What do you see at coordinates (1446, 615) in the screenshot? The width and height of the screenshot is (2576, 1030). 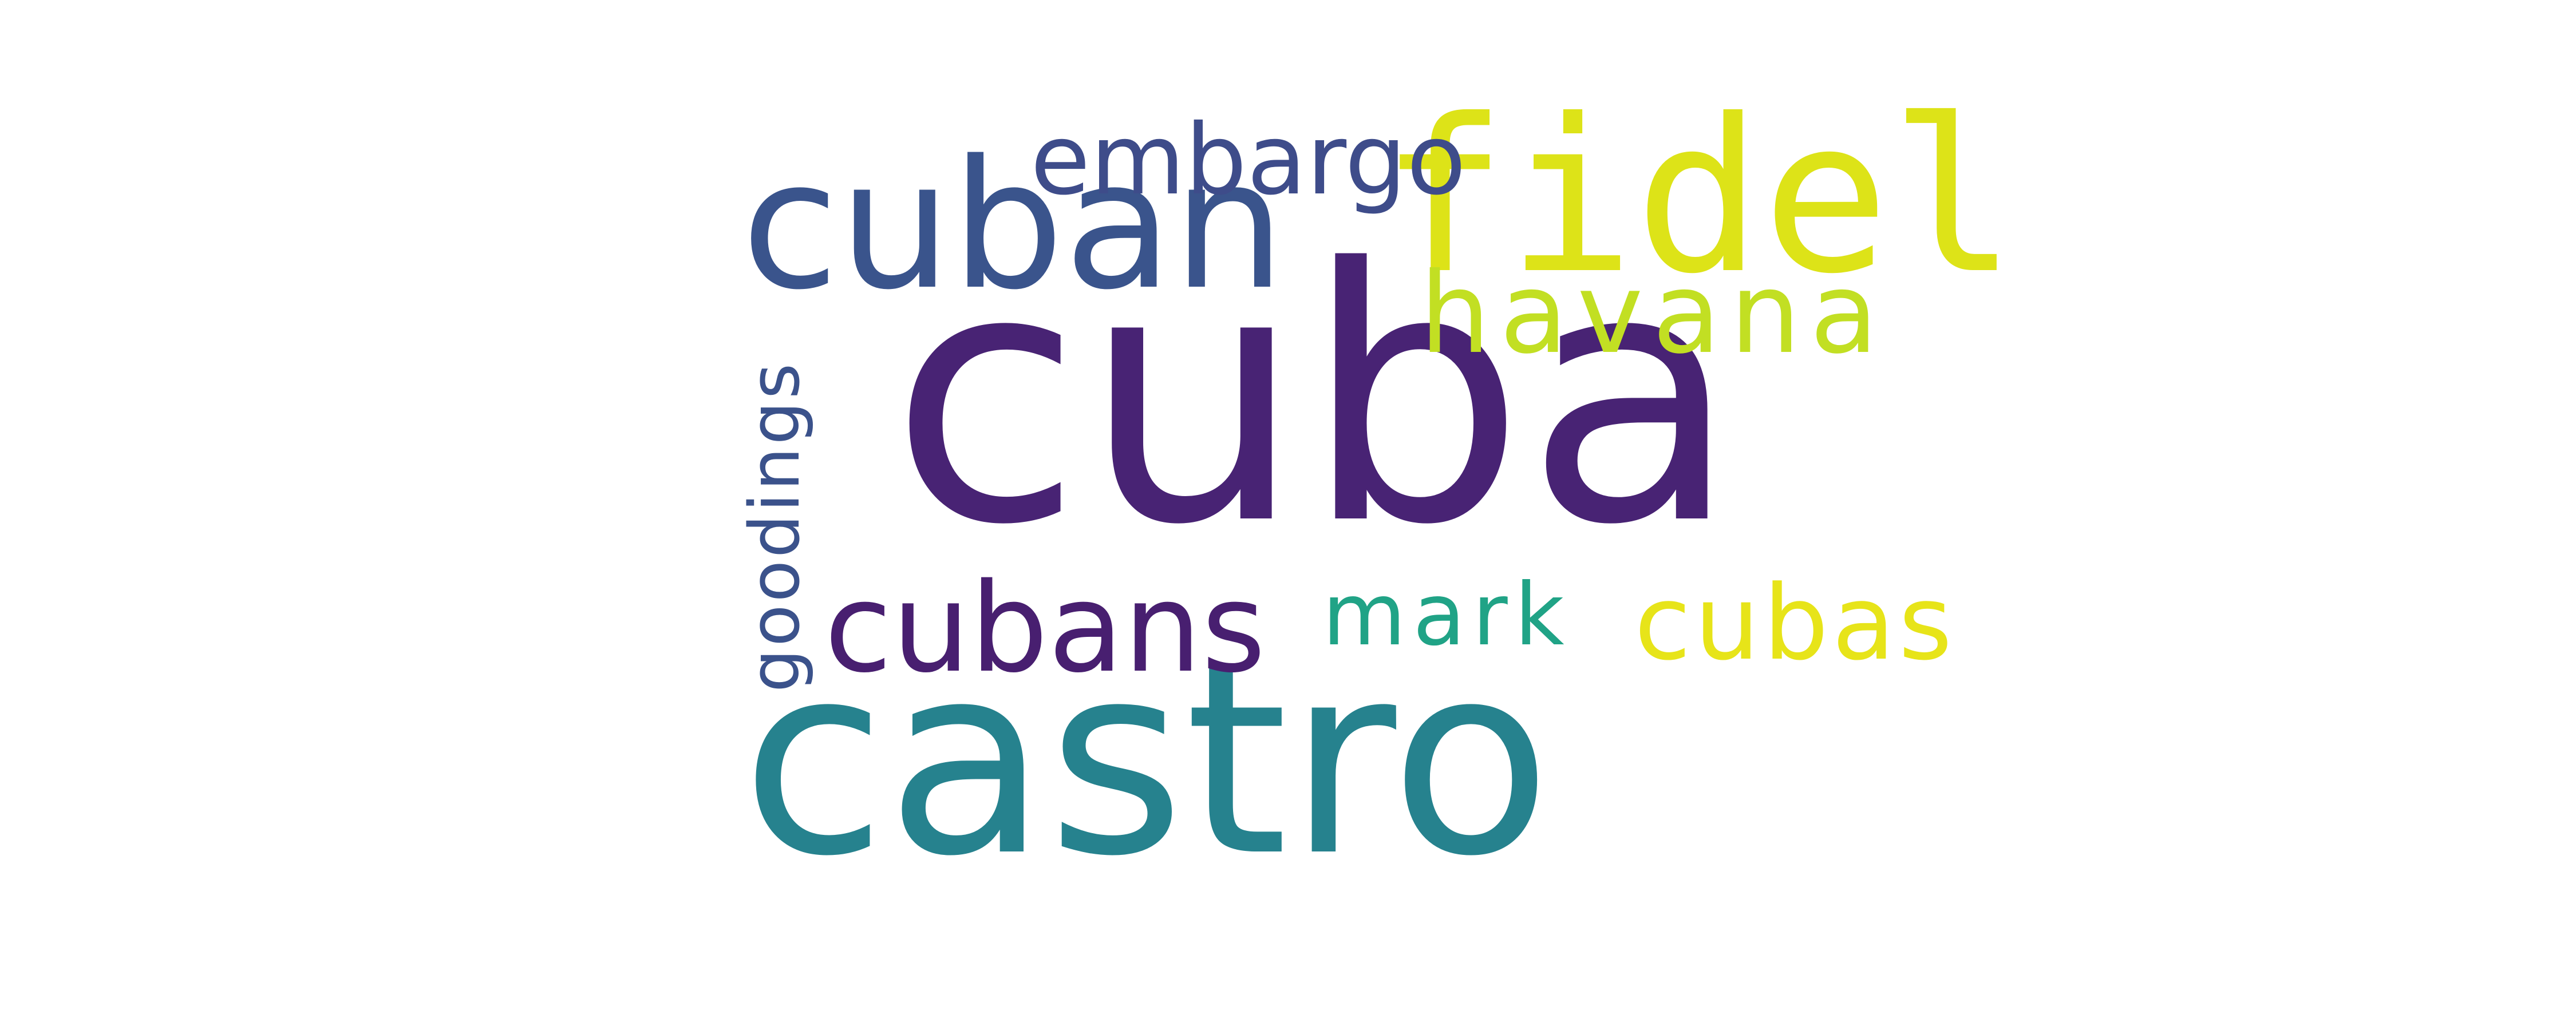 I see `word-mark: mark` at bounding box center [1446, 615].